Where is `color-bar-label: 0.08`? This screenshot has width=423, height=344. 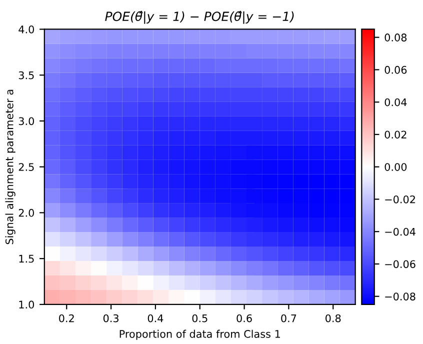 color-bar-label: 0.08 is located at coordinates (395, 38).